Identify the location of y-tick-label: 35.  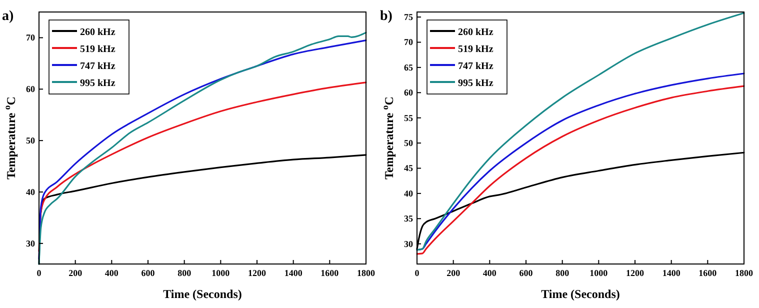
(409, 219).